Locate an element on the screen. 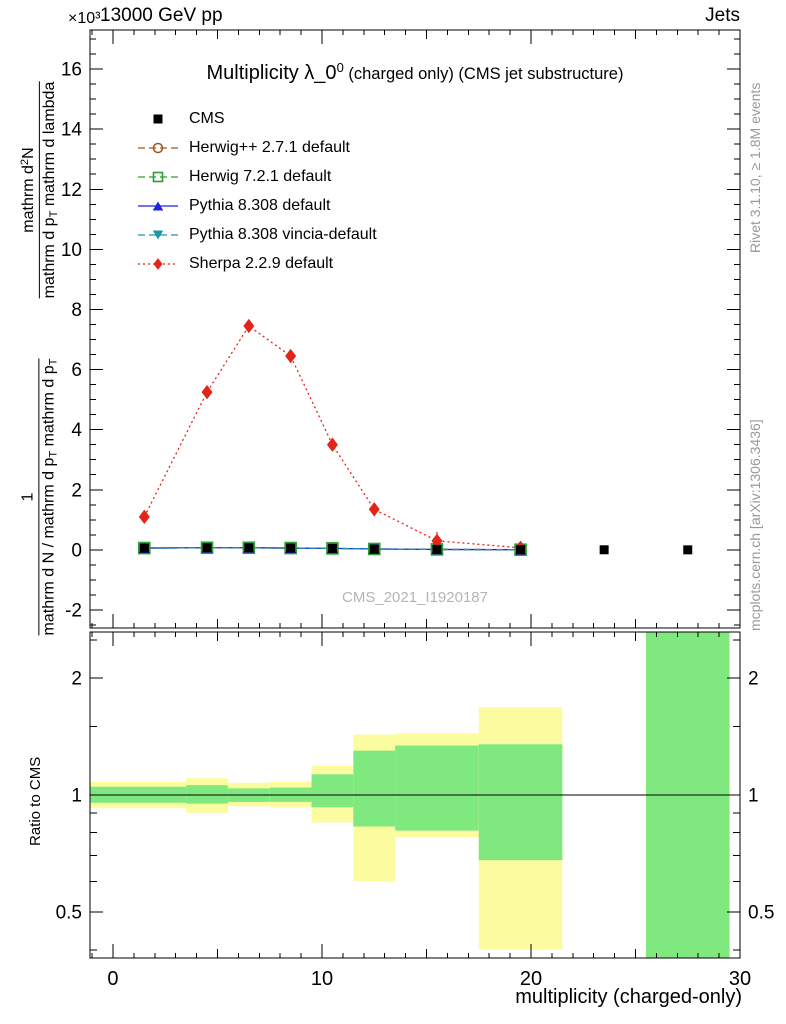 The width and height of the screenshot is (786, 1024). mcplots-credit-text: mcplots.cern.ch [arXiv:1306.3436] is located at coordinates (755, 525).